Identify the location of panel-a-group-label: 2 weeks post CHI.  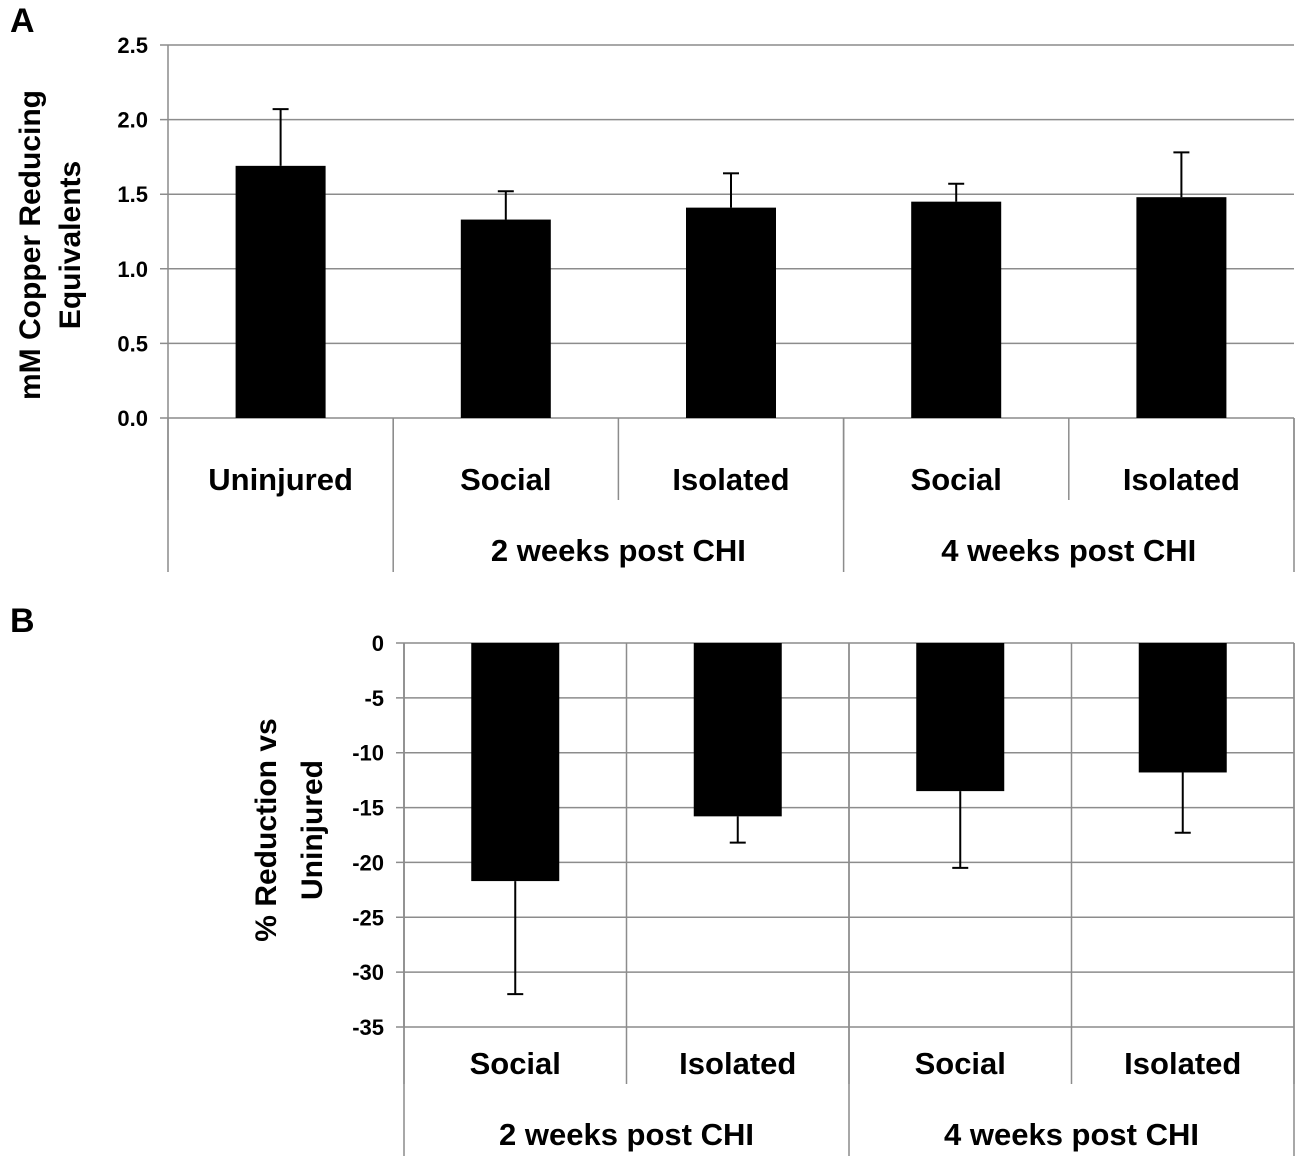
(618, 550).